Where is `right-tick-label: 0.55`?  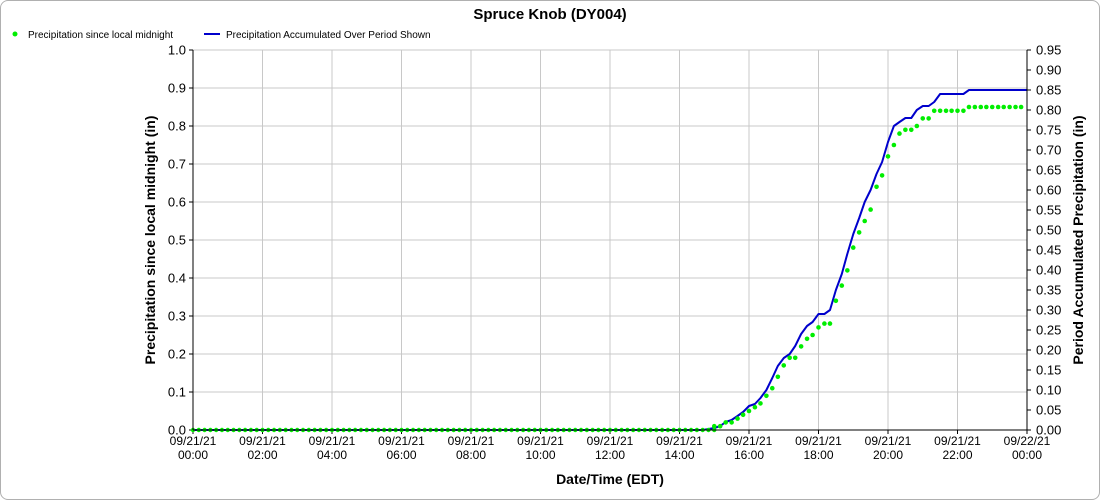
right-tick-label: 0.55 is located at coordinates (1048, 210).